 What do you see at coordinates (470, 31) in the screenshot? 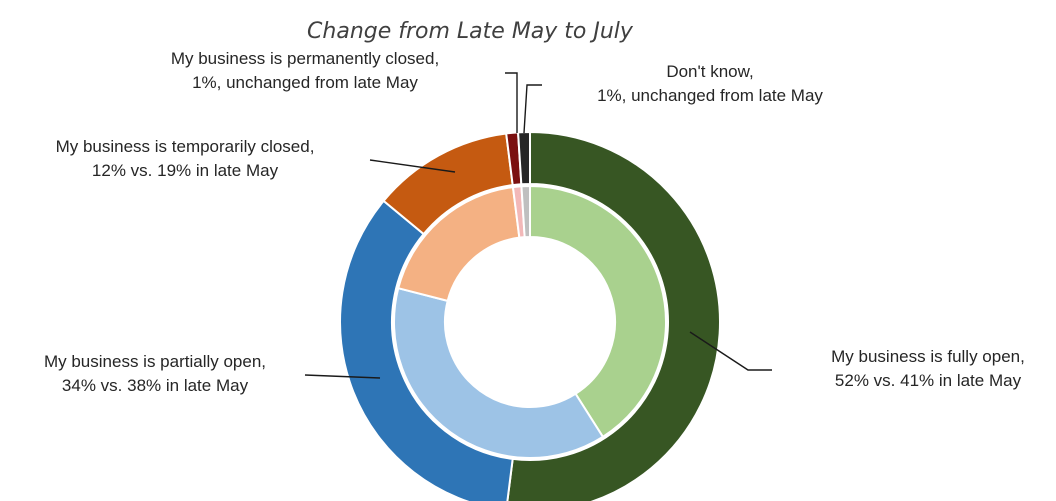
I see `chart-subtitle: Change from Late May to July` at bounding box center [470, 31].